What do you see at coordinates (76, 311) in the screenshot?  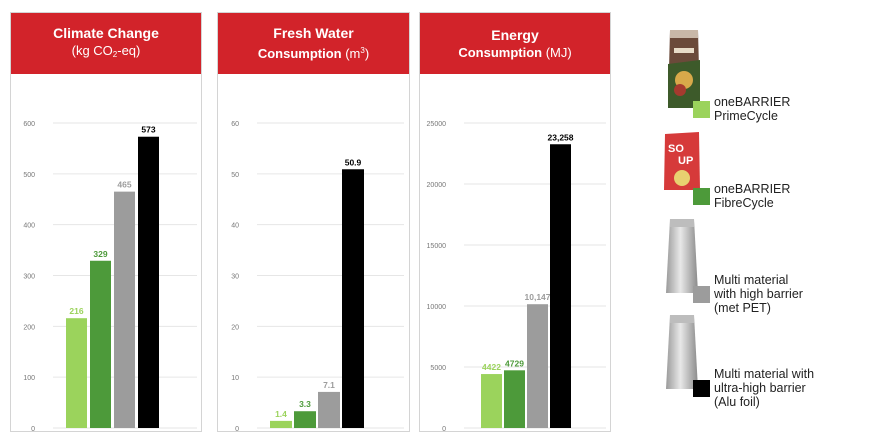 I see `data-label: 216` at bounding box center [76, 311].